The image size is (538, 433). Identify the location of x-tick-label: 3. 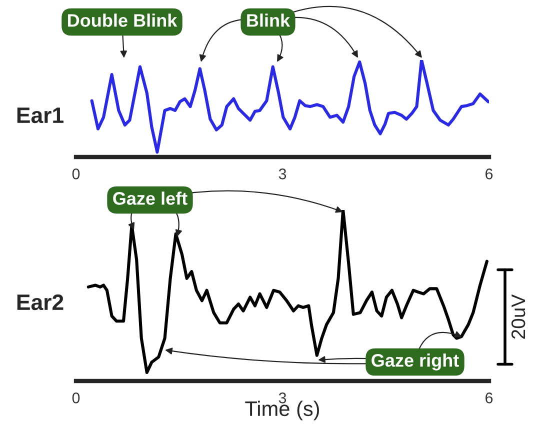
(282, 174).